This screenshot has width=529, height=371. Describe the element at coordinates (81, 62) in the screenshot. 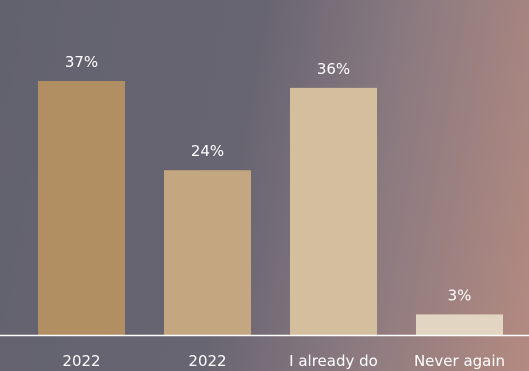

I see `value-label-1: 37%` at that location.